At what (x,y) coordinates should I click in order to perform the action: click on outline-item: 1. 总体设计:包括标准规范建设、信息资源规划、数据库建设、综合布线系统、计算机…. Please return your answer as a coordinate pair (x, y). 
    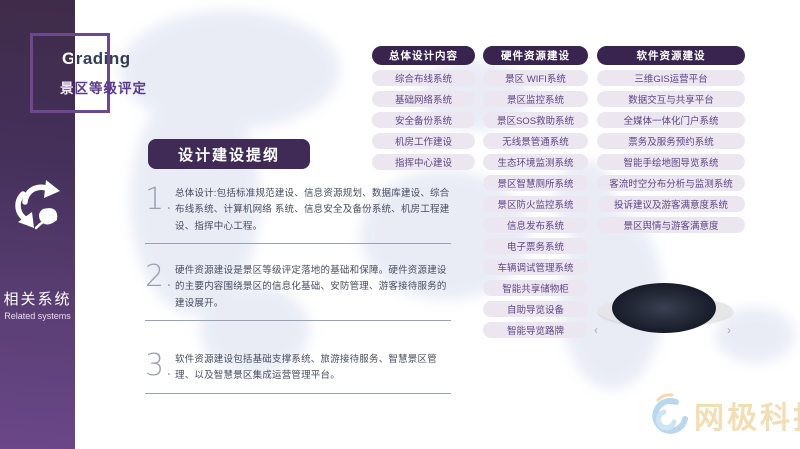
    Looking at the image, I should click on (298, 214).